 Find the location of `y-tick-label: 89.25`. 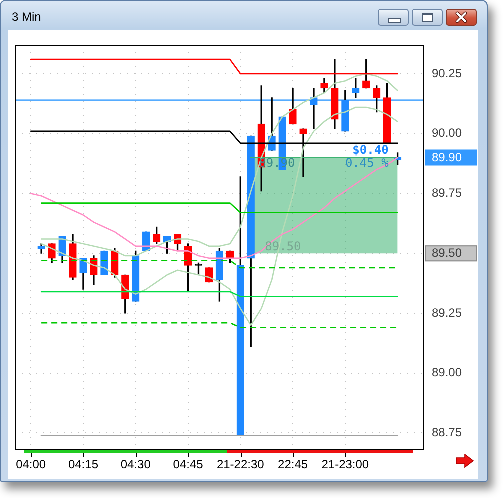

y-tick-label: 89.25 is located at coordinates (447, 313).